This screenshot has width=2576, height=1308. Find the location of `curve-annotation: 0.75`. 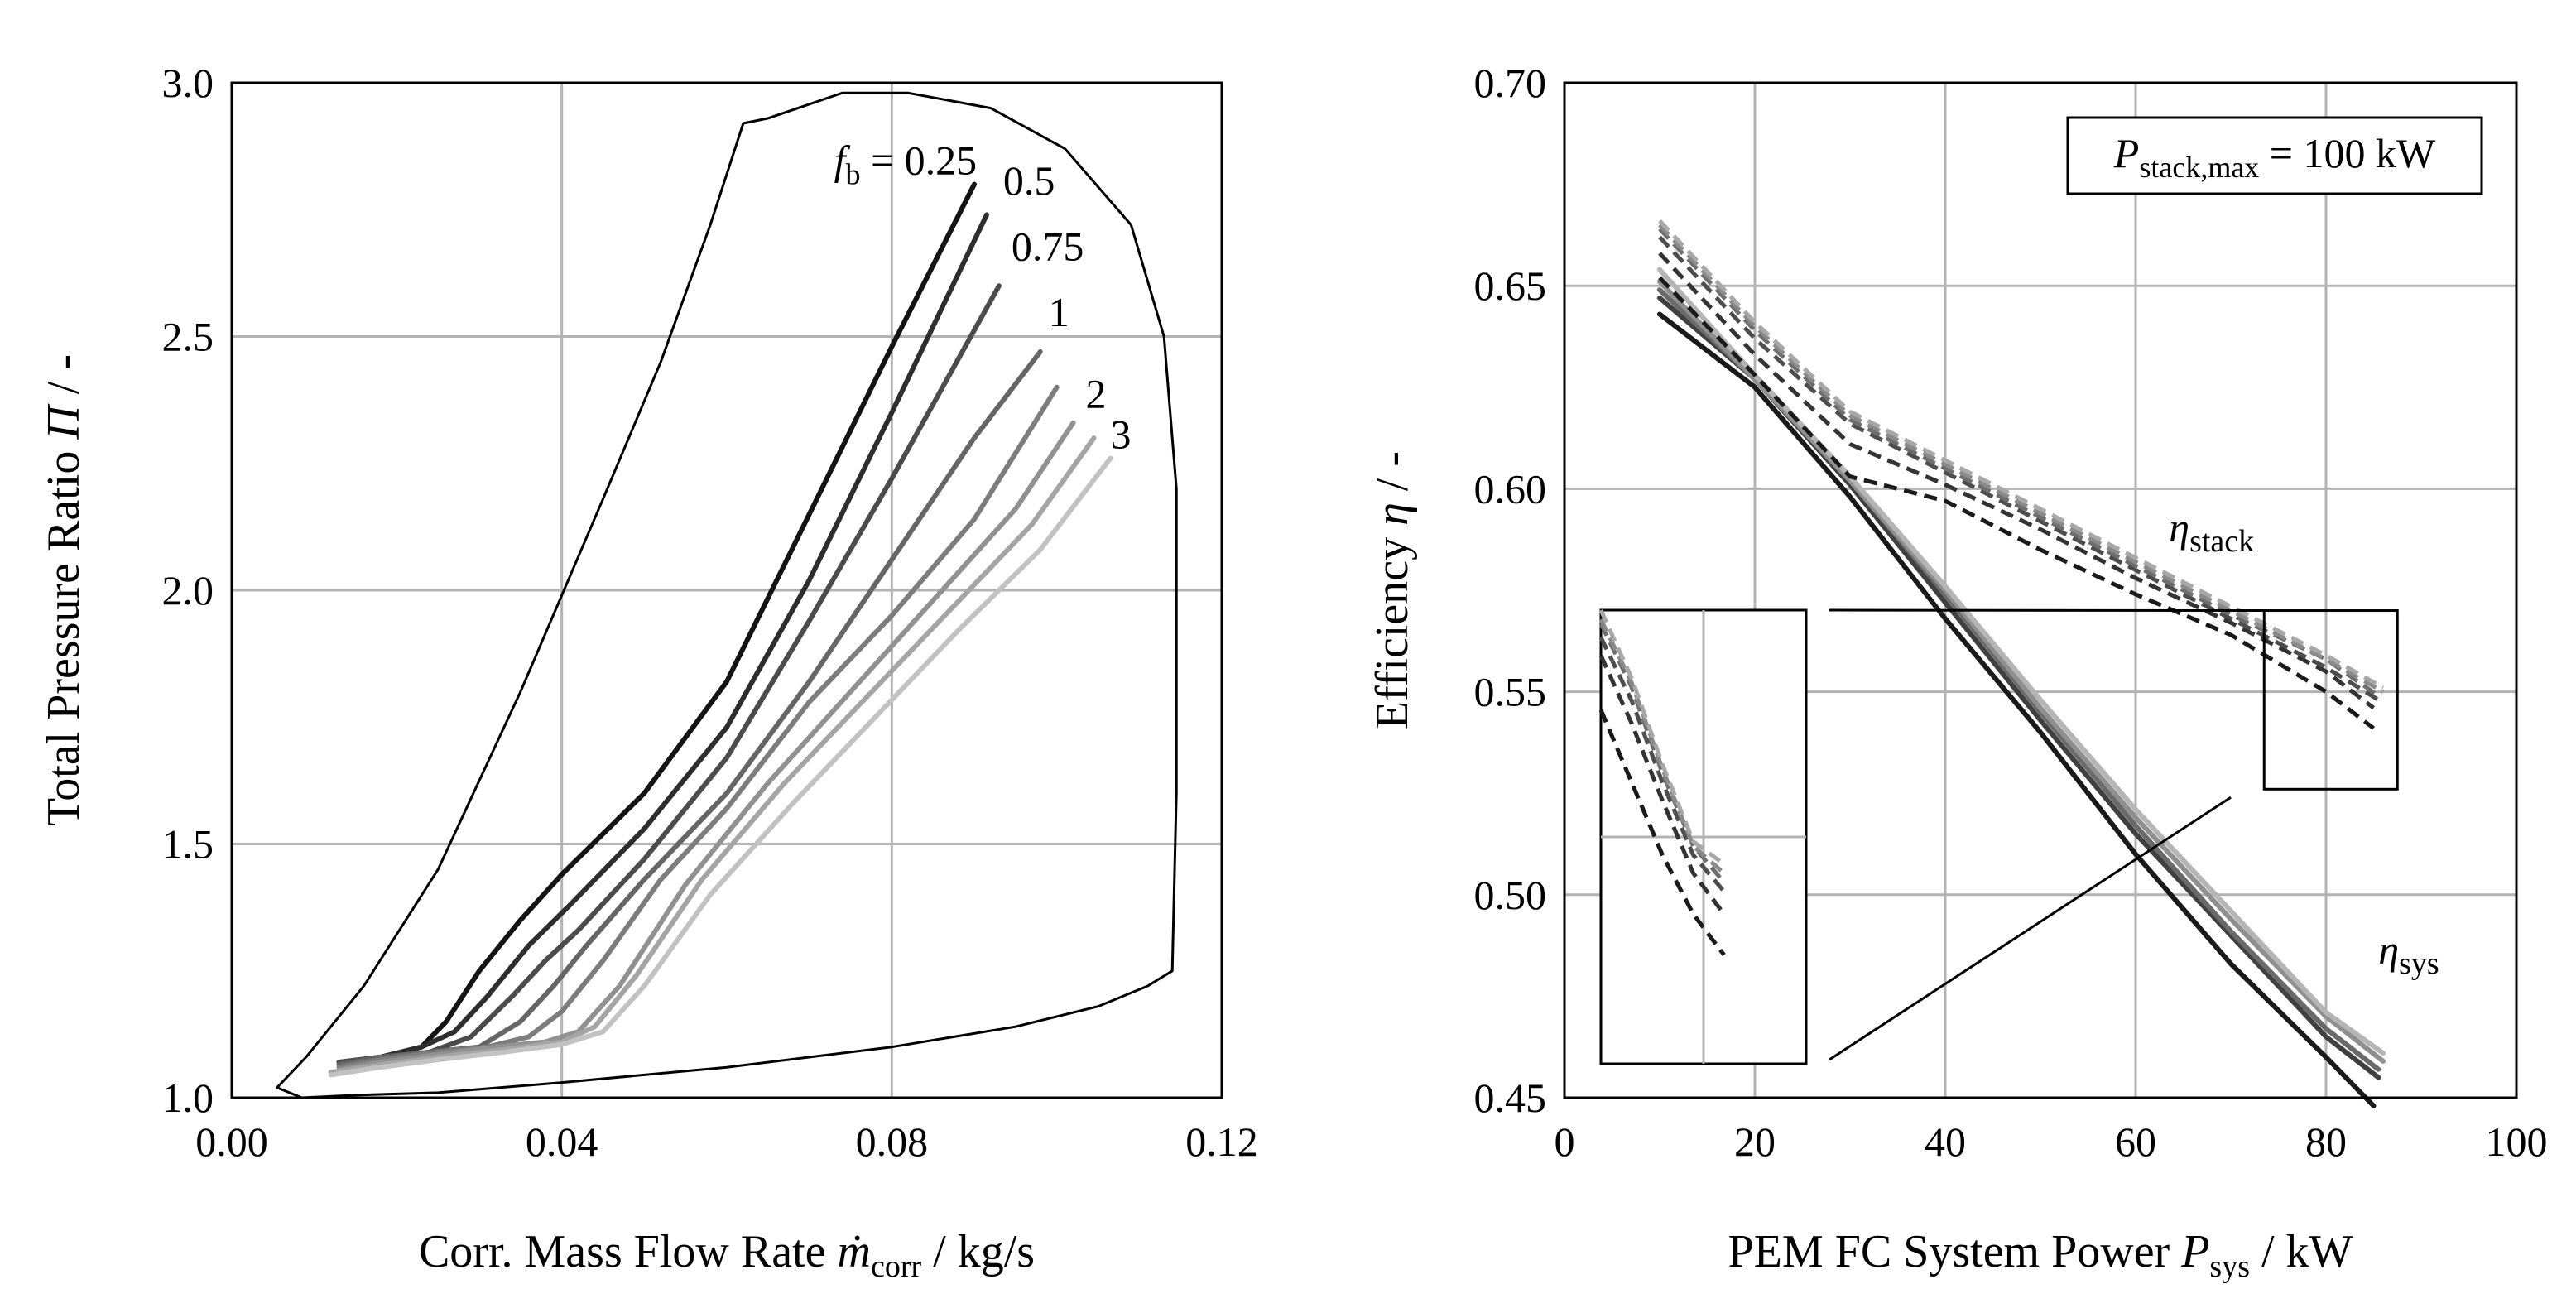

curve-annotation: 0.75 is located at coordinates (1048, 247).